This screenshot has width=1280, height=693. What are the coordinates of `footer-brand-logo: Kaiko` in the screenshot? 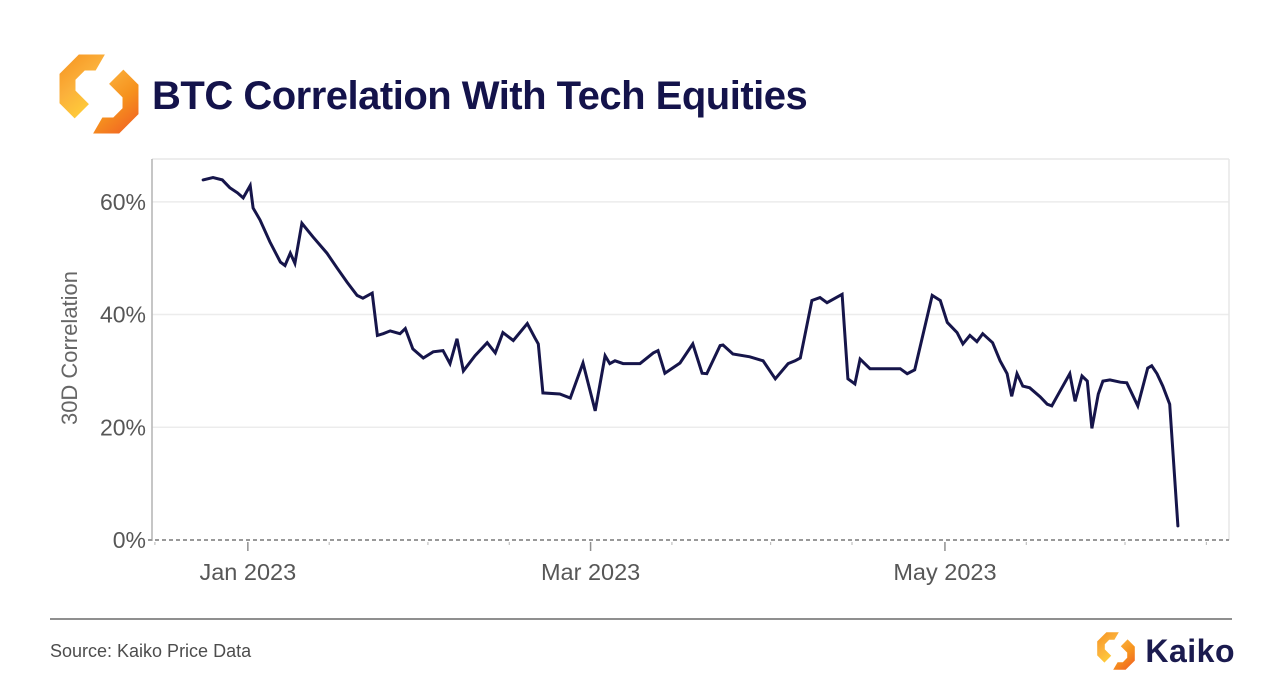 It's located at (1165, 651).